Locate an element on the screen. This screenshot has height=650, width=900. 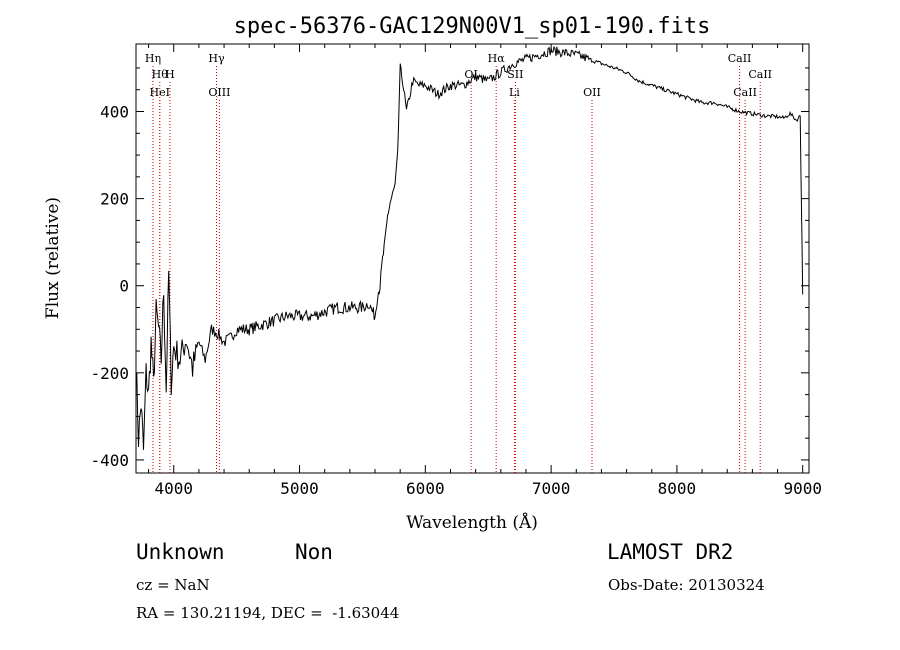
survey-name: LAMOST DR2 is located at coordinates (670, 552).